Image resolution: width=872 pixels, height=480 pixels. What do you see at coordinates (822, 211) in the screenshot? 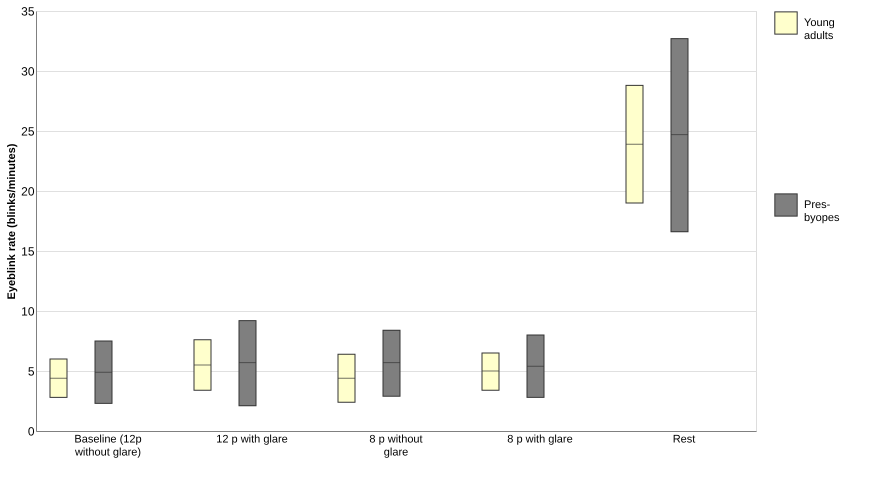
I see `legend-label: Pres-byopes` at bounding box center [822, 211].